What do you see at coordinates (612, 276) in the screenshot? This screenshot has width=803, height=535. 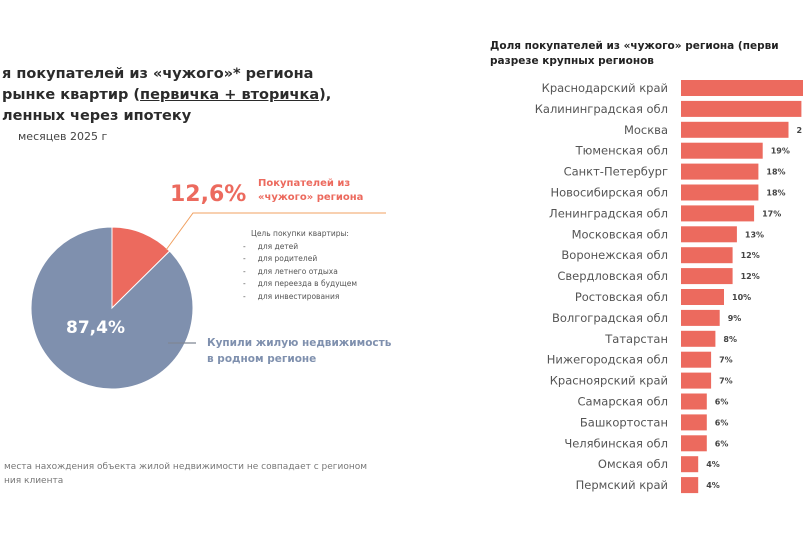 I see `bar-category-label: Свердловская обл` at bounding box center [612, 276].